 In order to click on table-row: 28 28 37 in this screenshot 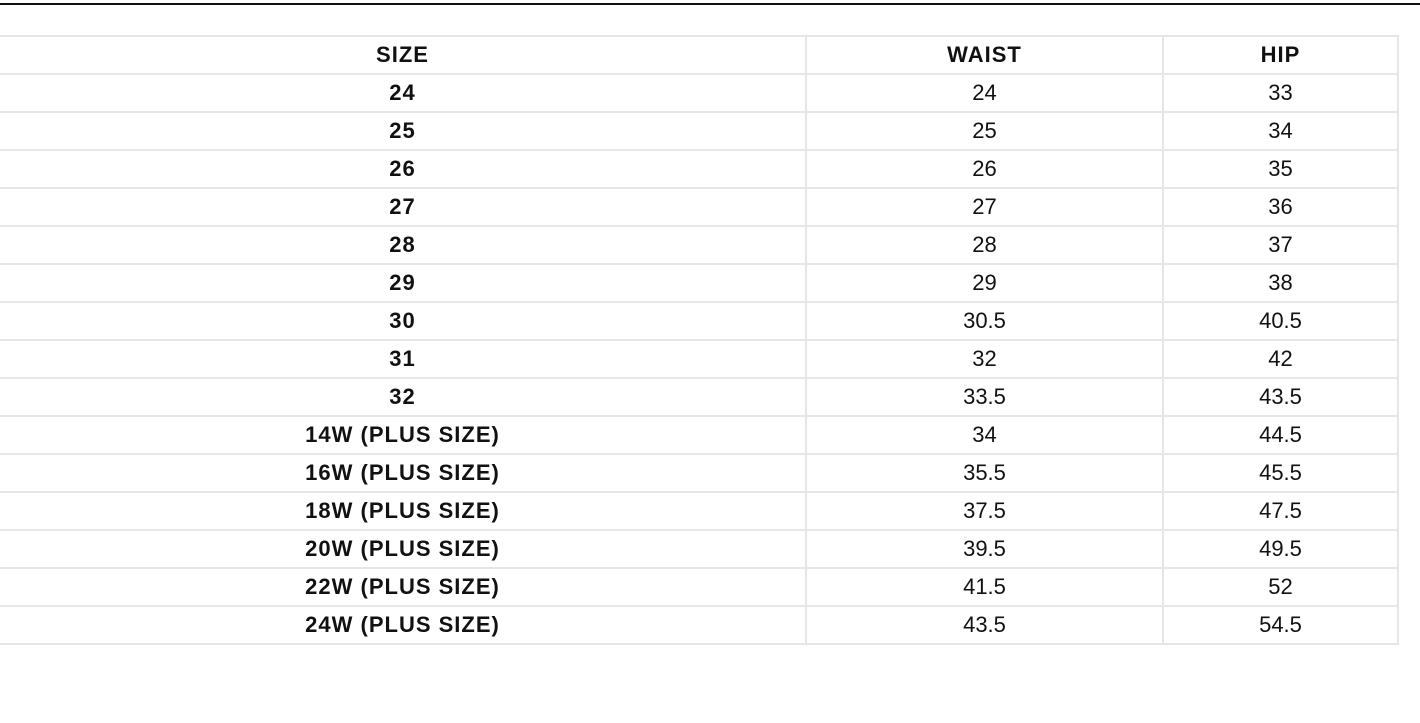, I will do `click(699, 245)`.